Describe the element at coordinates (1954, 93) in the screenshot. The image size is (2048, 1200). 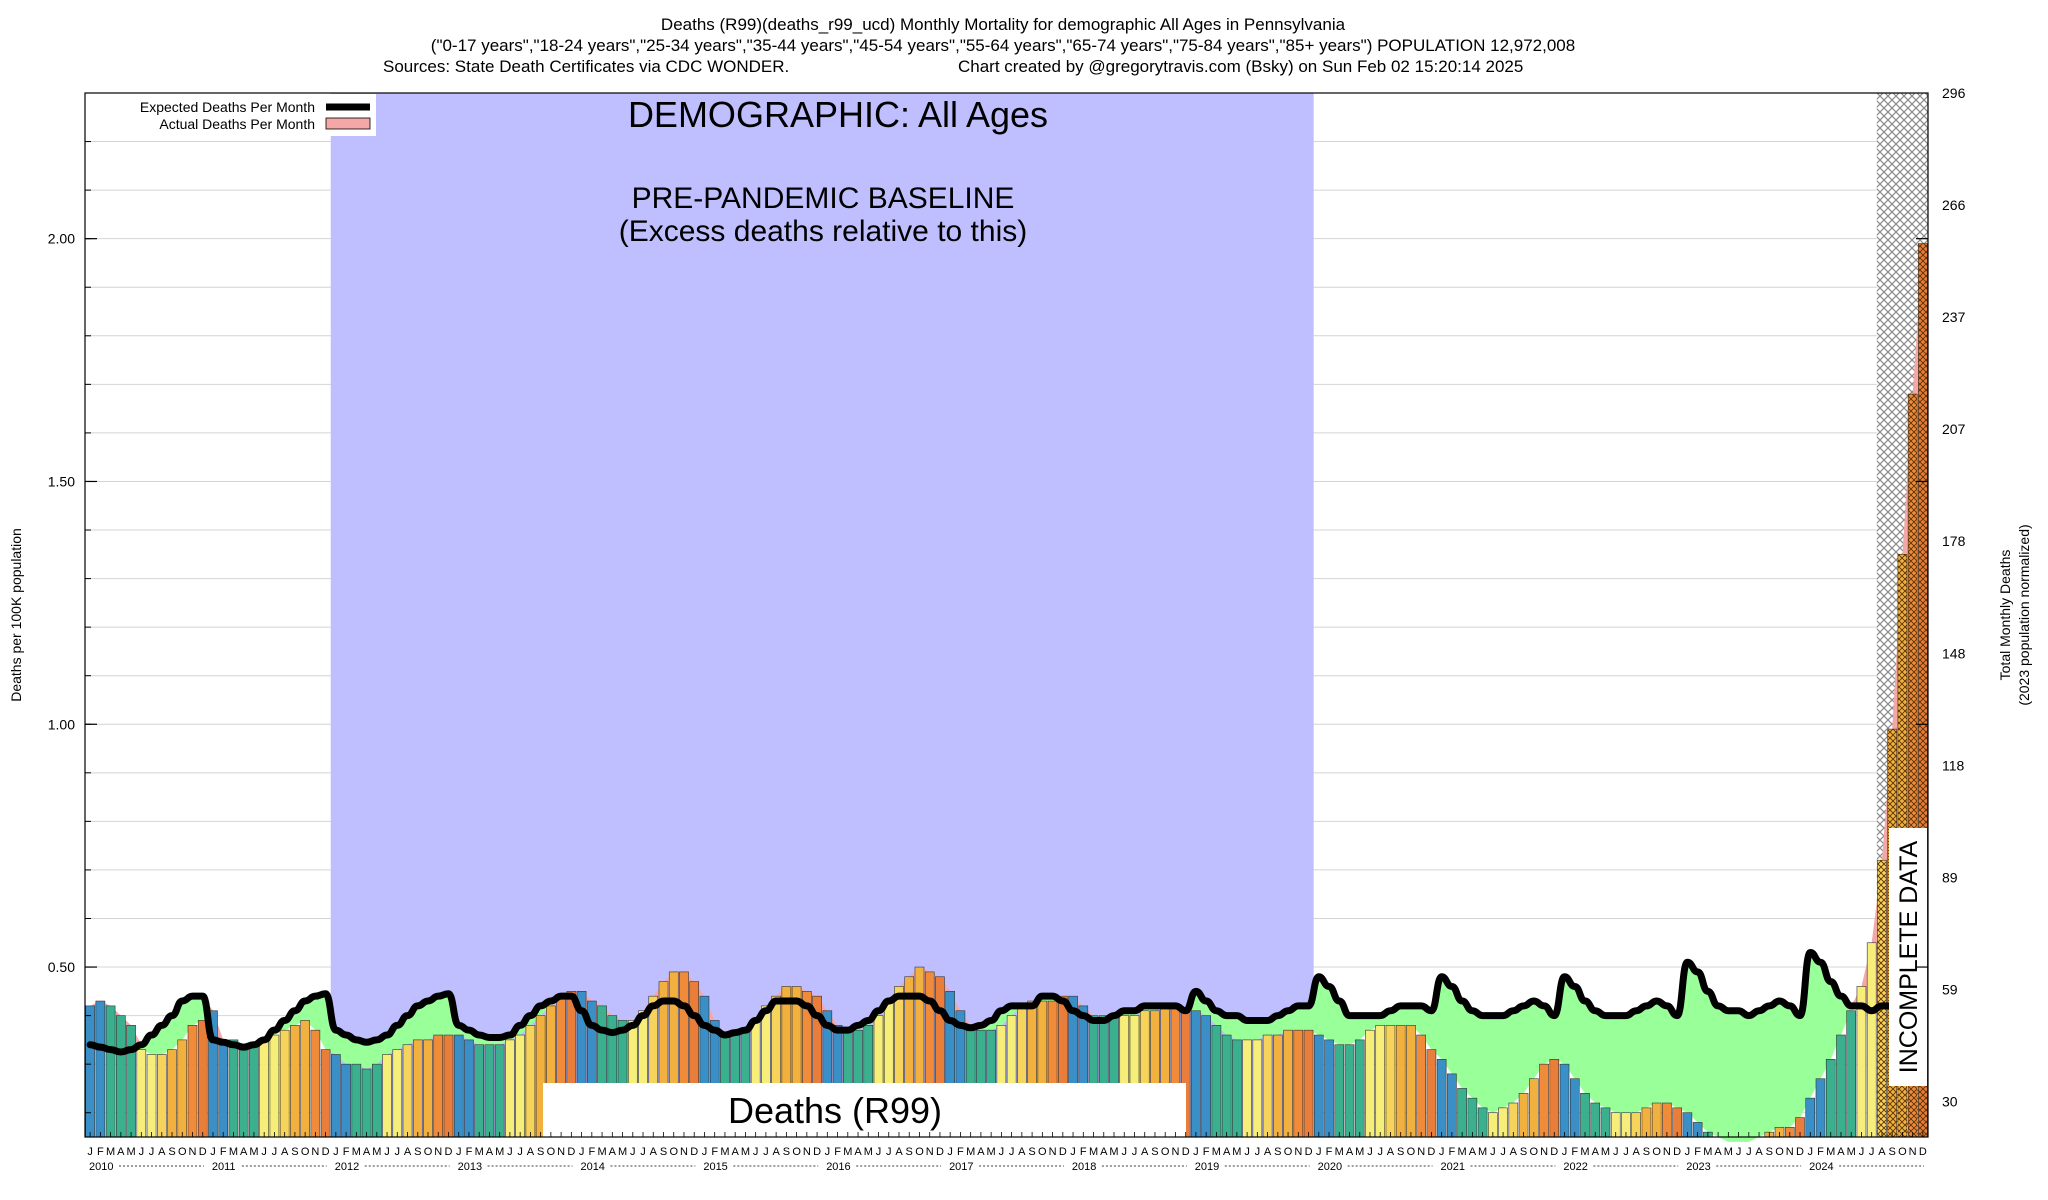
I see `y2-tick-label: 296` at that location.